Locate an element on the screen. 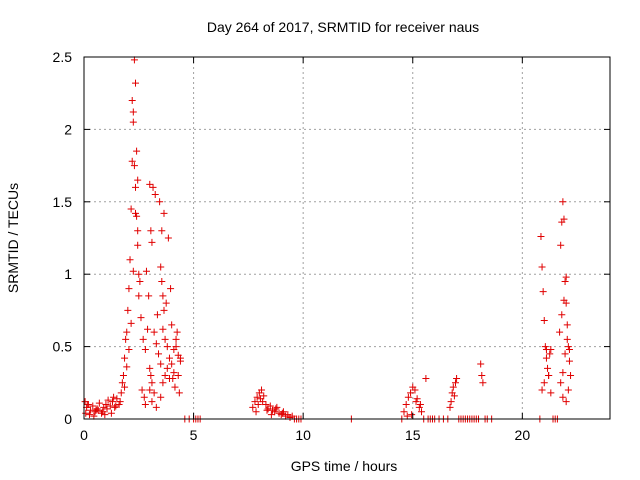 The width and height of the screenshot is (640, 480). x-tick-label: 0 is located at coordinates (84, 435).